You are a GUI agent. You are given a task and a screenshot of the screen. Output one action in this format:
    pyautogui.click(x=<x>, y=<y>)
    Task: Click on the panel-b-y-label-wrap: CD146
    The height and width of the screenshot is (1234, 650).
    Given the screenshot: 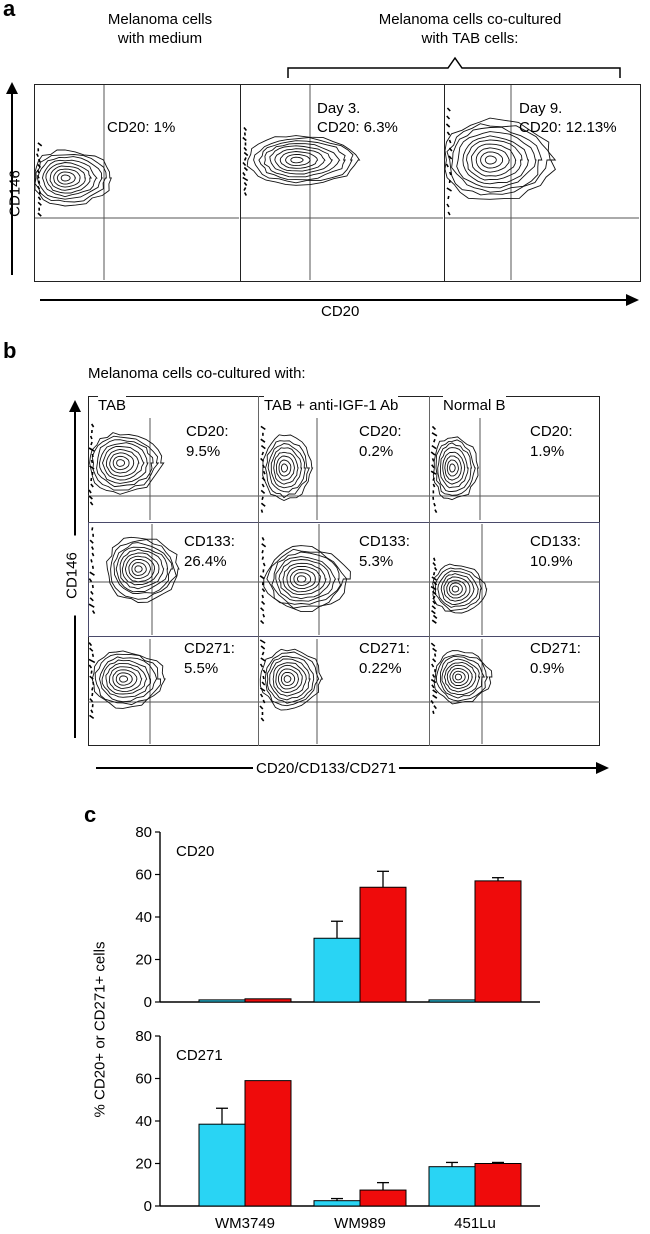 What is the action you would take?
    pyautogui.click(x=72, y=575)
    